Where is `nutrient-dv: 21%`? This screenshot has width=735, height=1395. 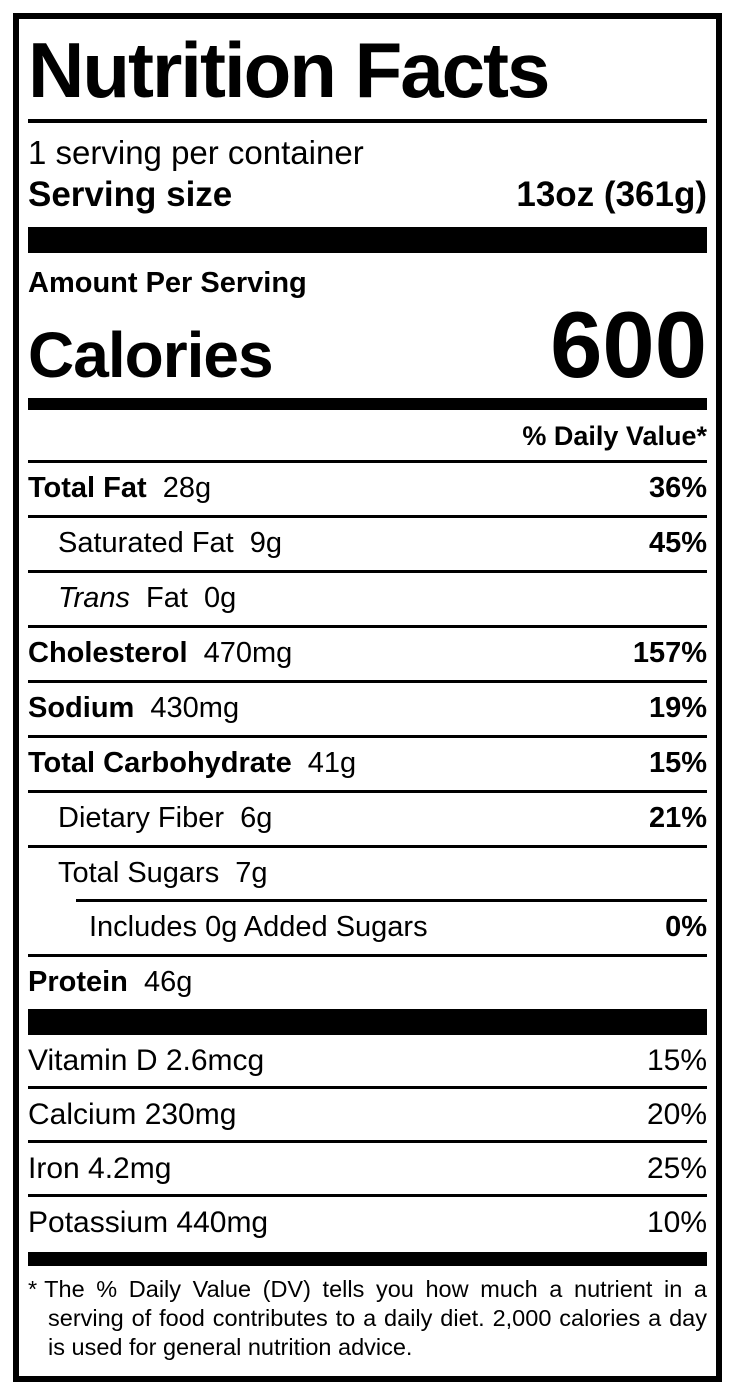 nutrient-dv: 21% is located at coordinates (677, 817).